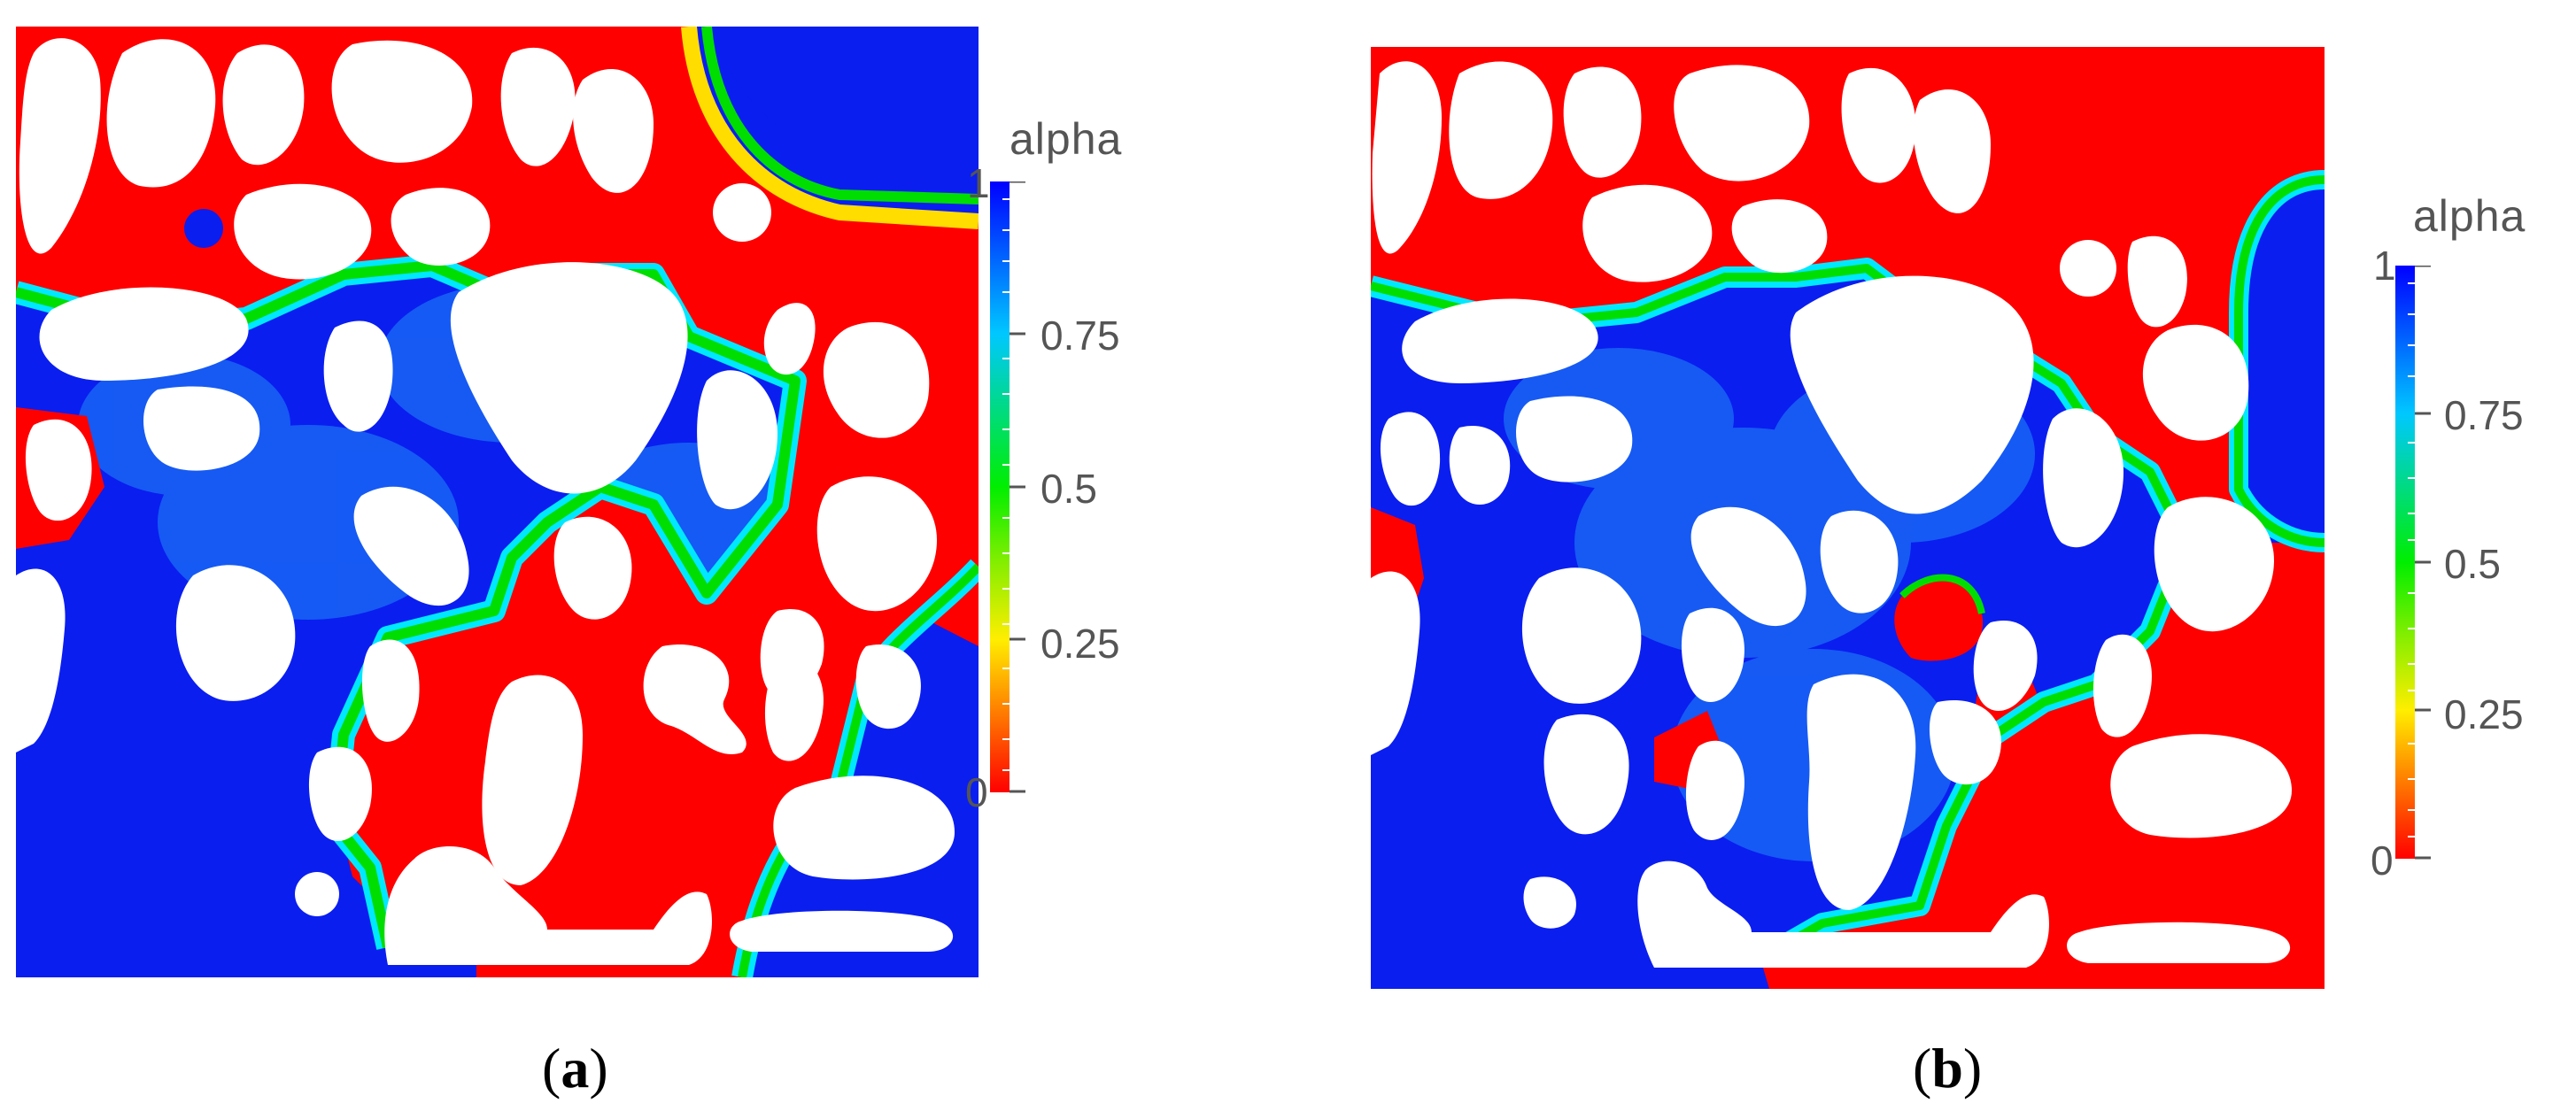  What do you see at coordinates (2484, 714) in the screenshot?
I see `colorbar-tick-b-025: 0.25` at bounding box center [2484, 714].